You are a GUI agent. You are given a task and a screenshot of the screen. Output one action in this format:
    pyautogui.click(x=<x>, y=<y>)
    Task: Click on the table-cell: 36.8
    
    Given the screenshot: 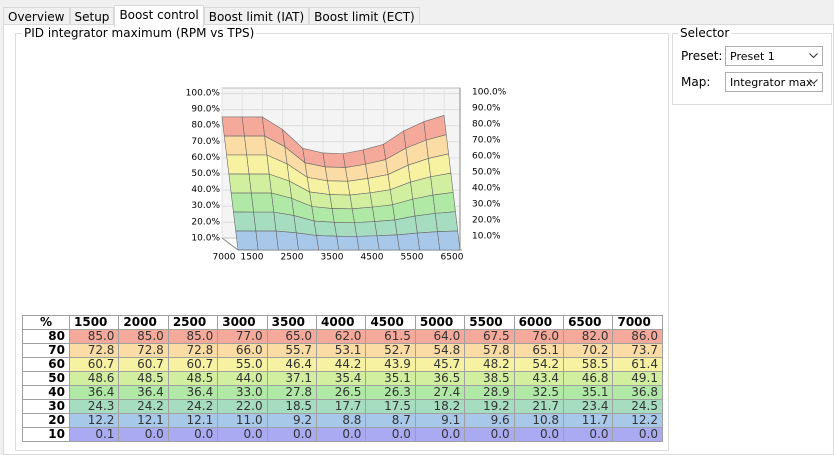 What is the action you would take?
    pyautogui.click(x=637, y=392)
    